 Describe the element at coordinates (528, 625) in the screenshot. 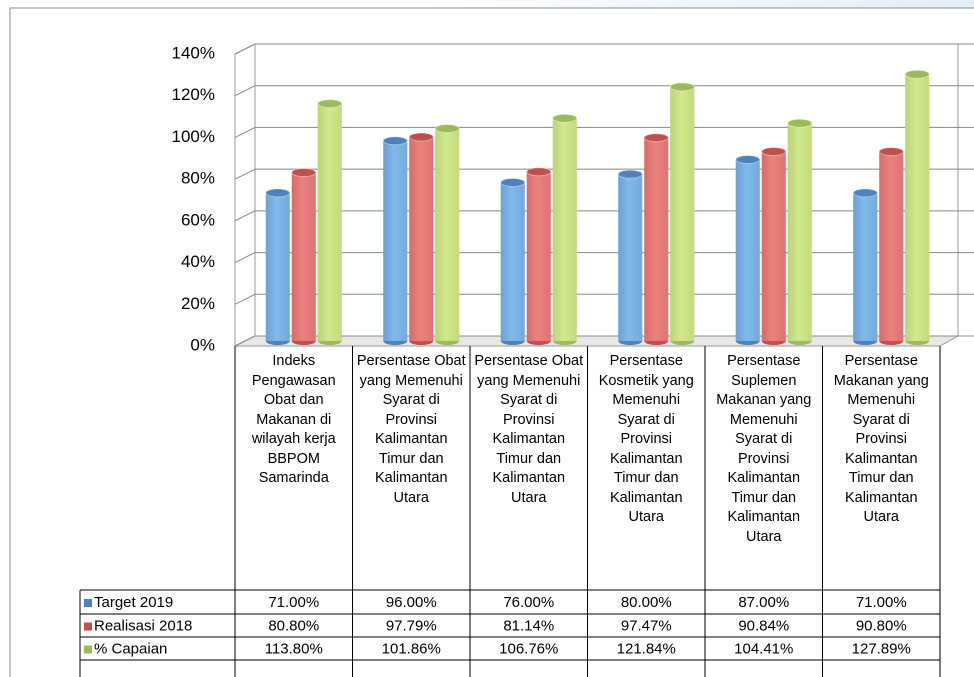

I see `table-value: 81.14%` at that location.